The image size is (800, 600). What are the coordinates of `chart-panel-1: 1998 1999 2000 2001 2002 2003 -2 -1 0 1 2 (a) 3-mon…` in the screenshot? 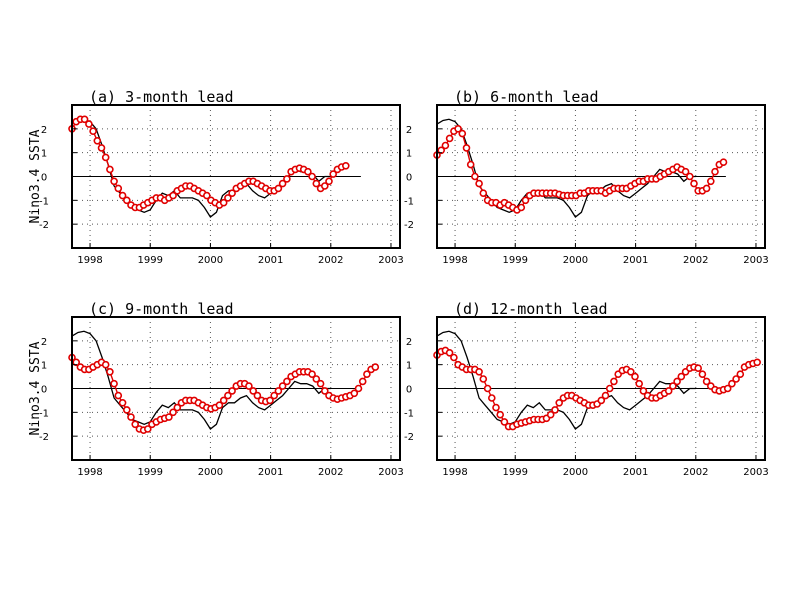 It's located at (216, 177).